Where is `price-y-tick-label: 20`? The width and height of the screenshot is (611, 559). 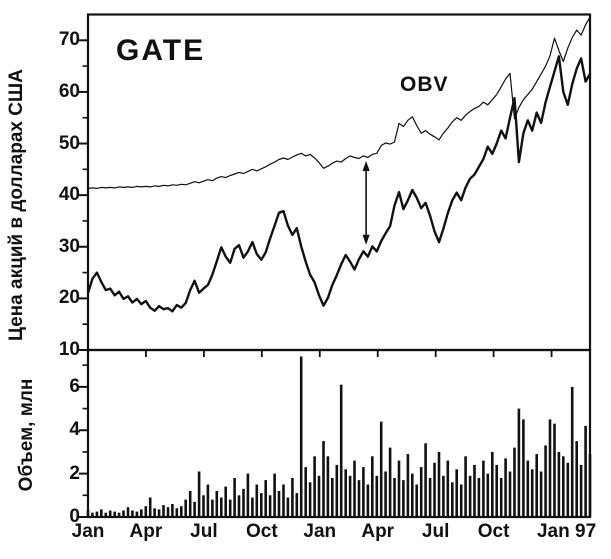 price-y-tick-label: 20 is located at coordinates (69, 298).